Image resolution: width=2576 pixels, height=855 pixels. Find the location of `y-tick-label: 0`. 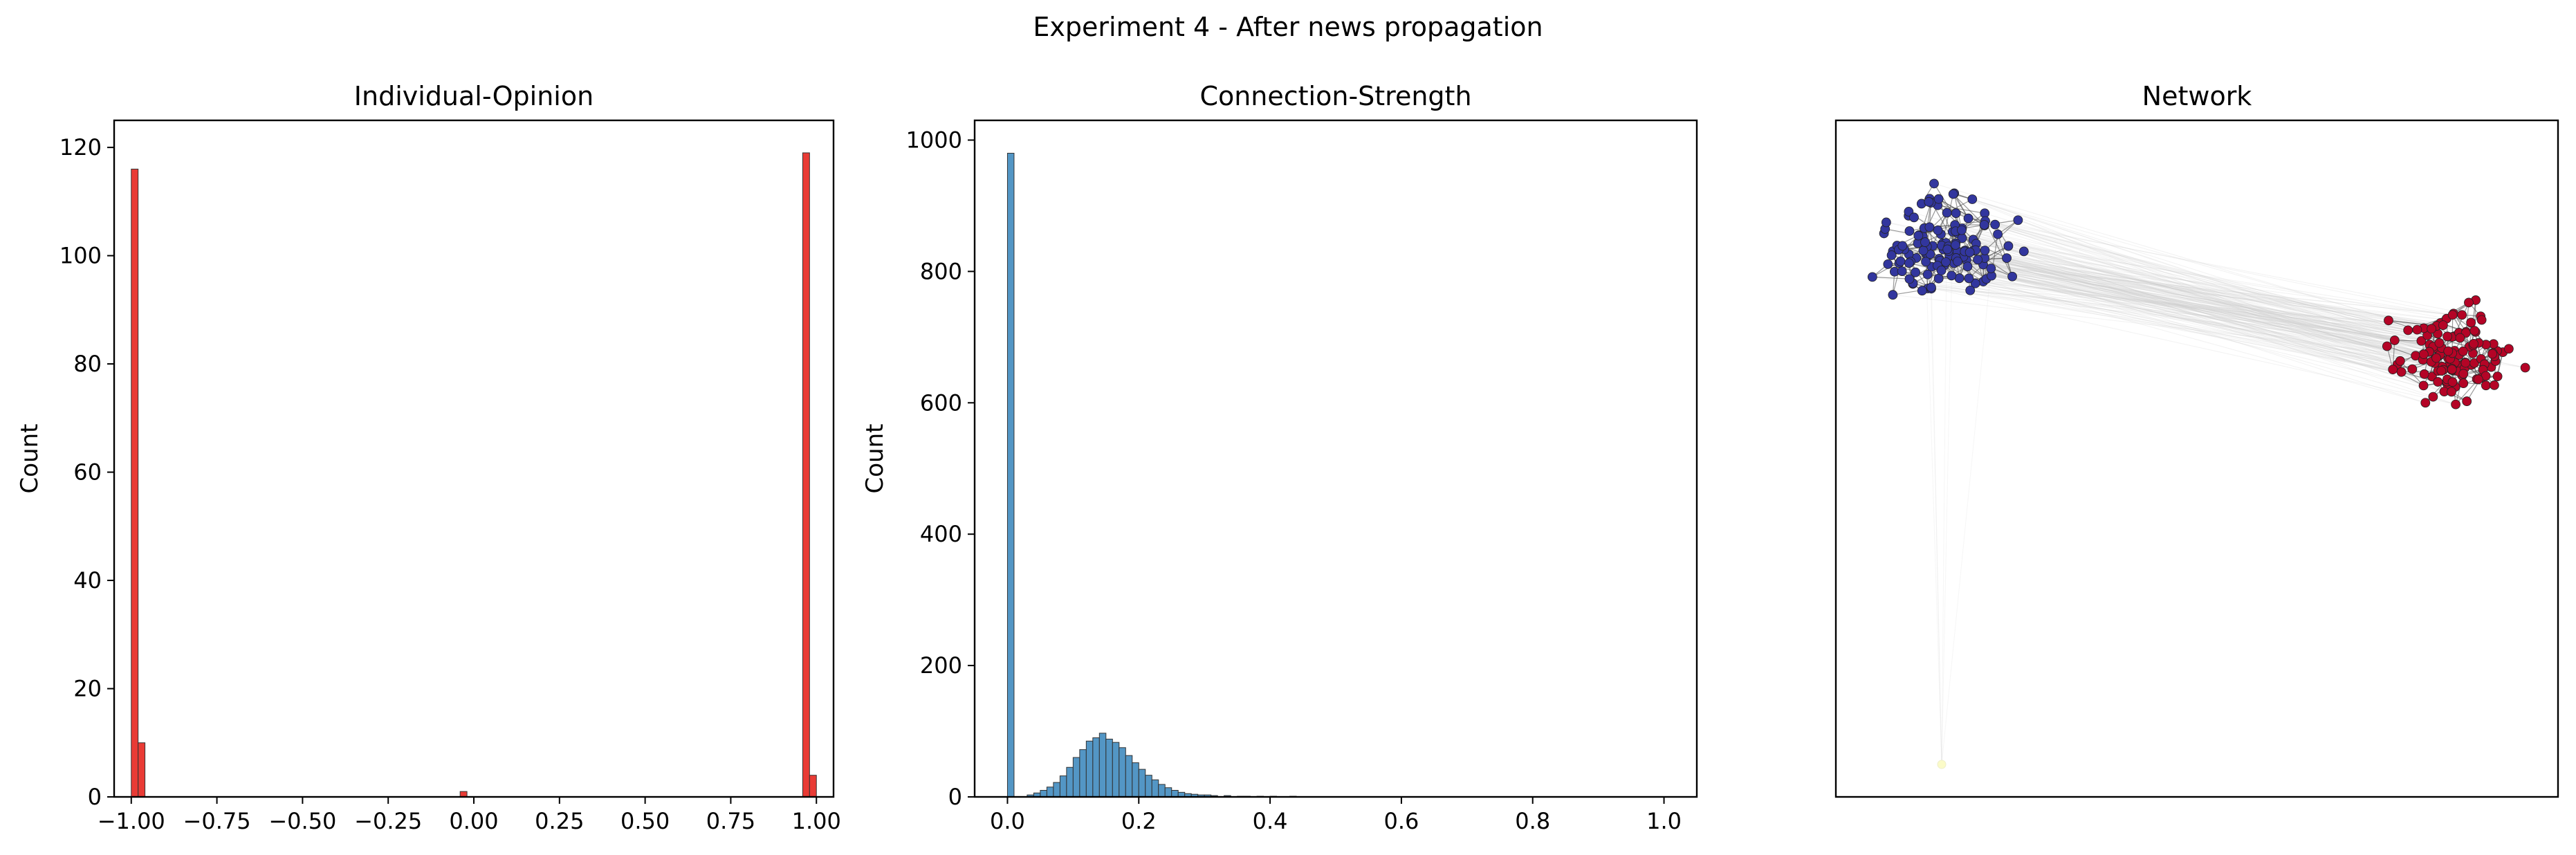

y-tick-label: 0 is located at coordinates (95, 797).